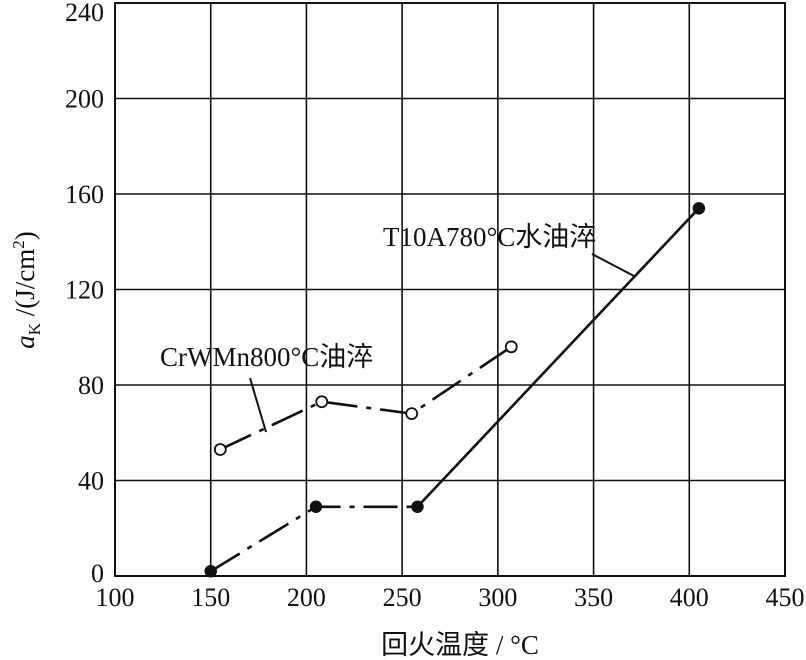 Image resolution: width=806 pixels, height=660 pixels. What do you see at coordinates (210, 597) in the screenshot?
I see `x-tick-label: 150` at bounding box center [210, 597].